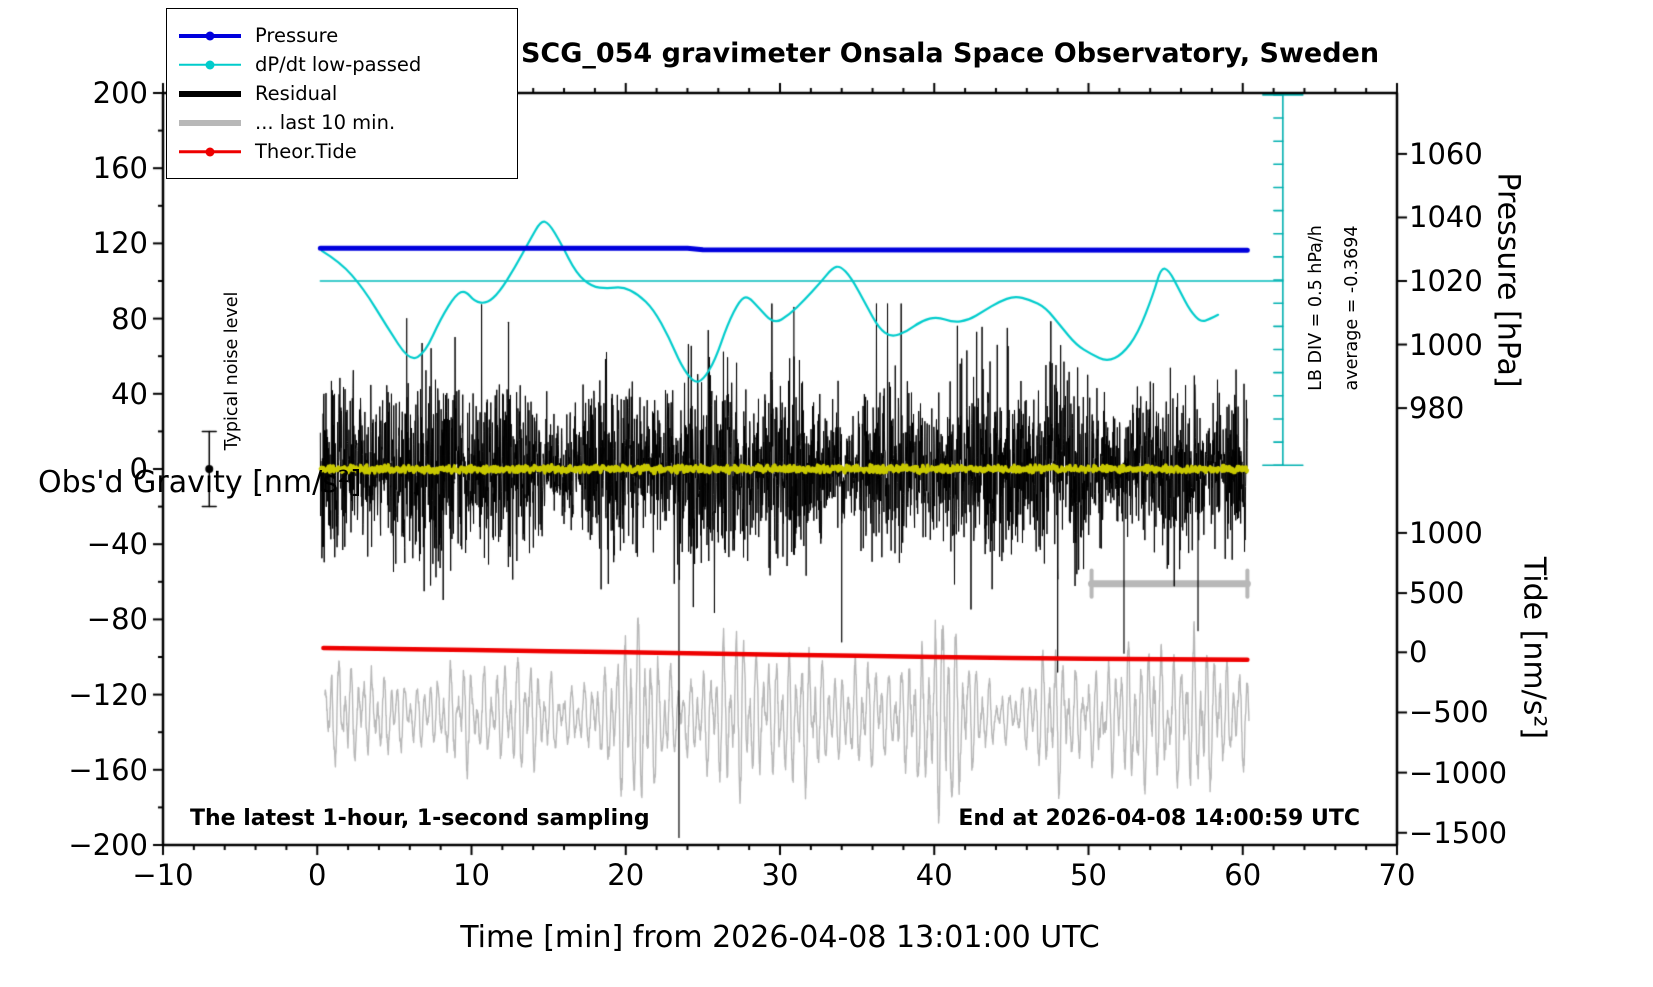  Describe the element at coordinates (420, 818) in the screenshot. I see `sampling-note: The latest 1-hour, 1-second sampling` at that location.